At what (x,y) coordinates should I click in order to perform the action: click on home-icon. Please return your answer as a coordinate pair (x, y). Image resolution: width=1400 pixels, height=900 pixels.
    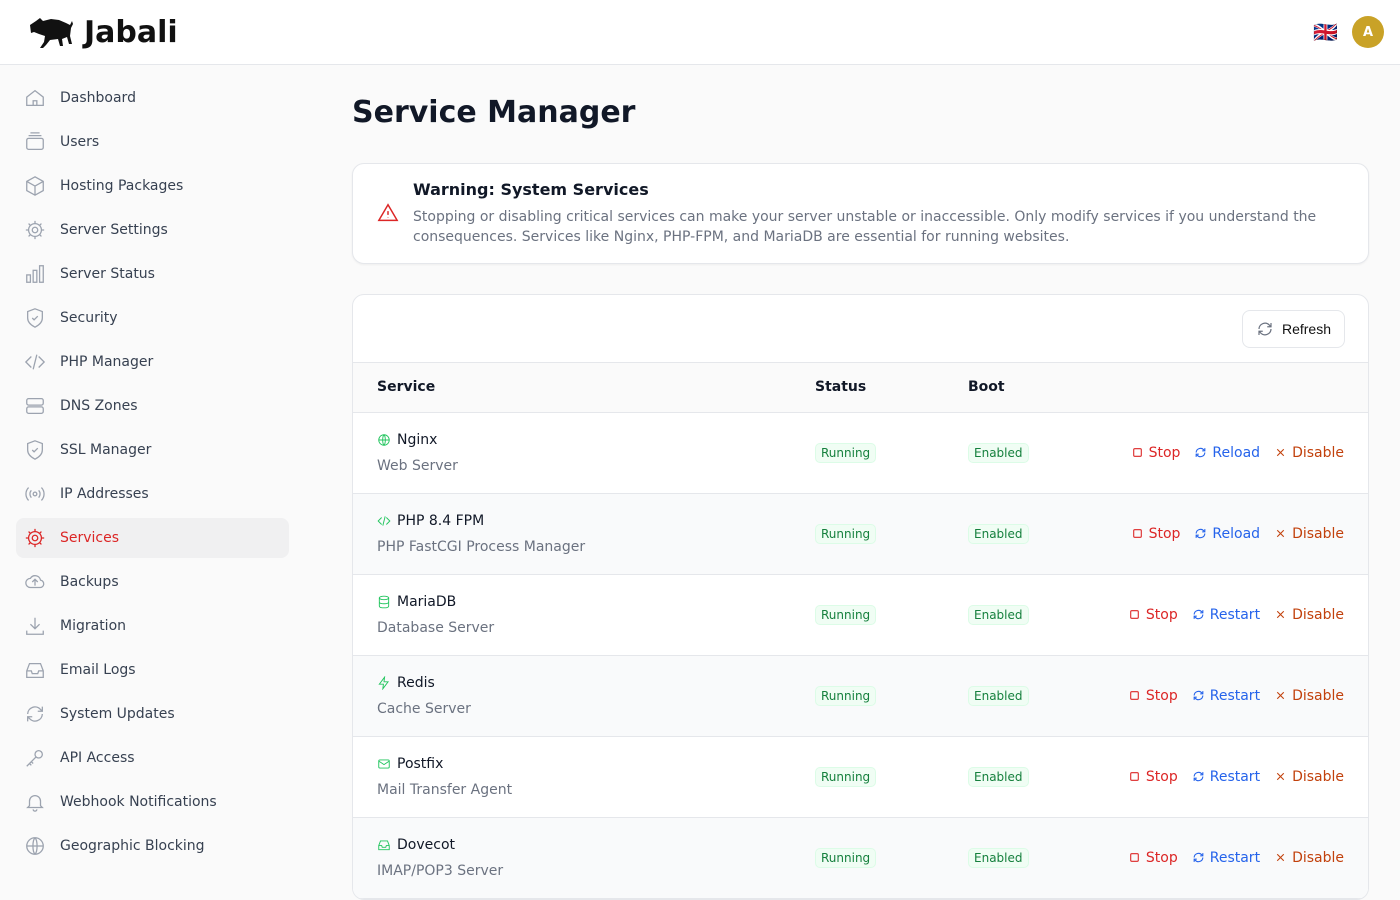
    Looking at the image, I should click on (35, 97).